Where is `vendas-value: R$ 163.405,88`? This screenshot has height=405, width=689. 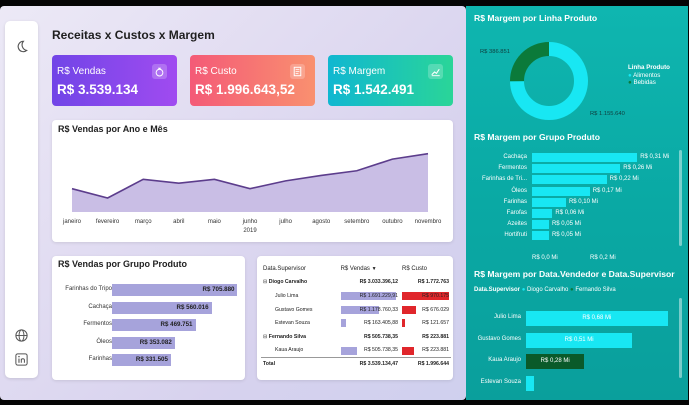 vendas-value: R$ 163.405,88 is located at coordinates (380, 323).